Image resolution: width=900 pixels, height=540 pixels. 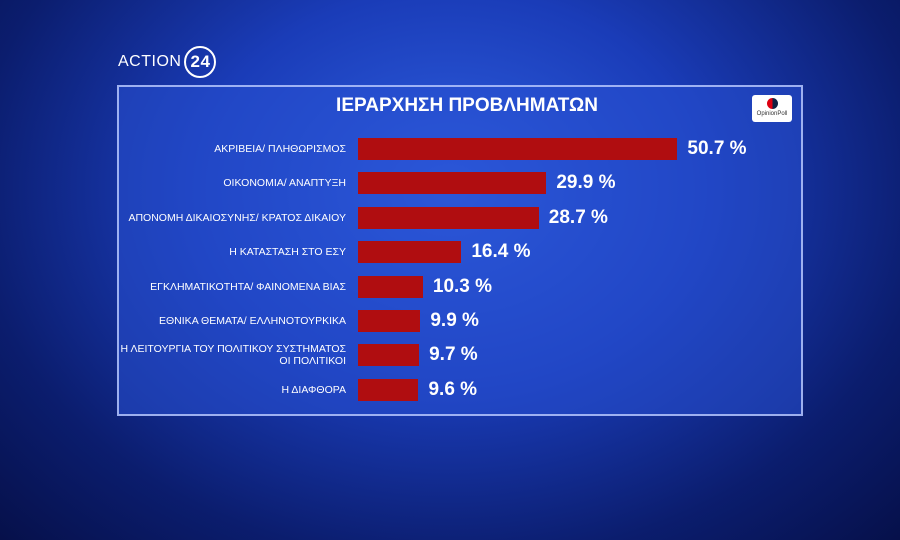 I want to click on poll-logo-icon, so click(x=772, y=103).